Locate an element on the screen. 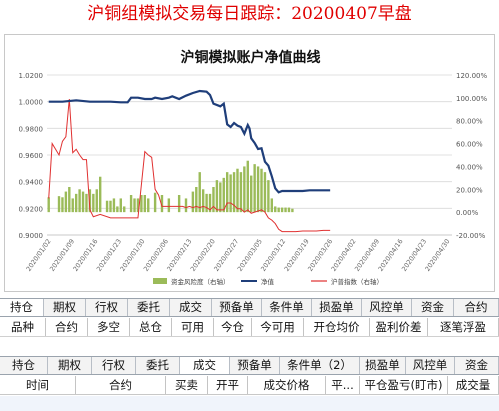  trade-tab-5: 预备单 is located at coordinates (255, 365).